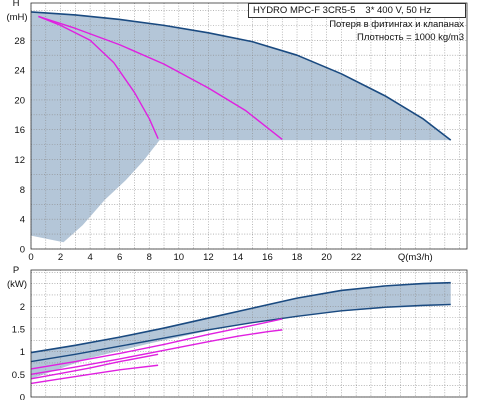 The height and width of the screenshot is (400, 500). I want to click on head-xtick-label: 4, so click(89, 257).